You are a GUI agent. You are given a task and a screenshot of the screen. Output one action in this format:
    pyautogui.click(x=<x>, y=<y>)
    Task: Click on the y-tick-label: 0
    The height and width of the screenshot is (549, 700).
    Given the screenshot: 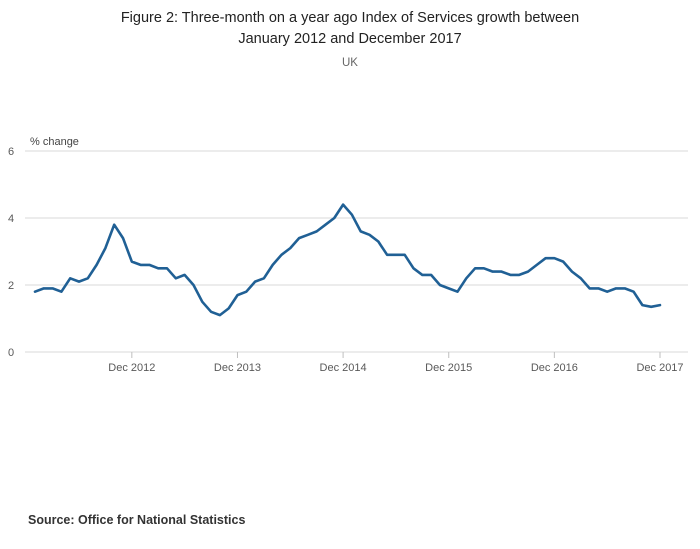 What is the action you would take?
    pyautogui.click(x=11, y=353)
    